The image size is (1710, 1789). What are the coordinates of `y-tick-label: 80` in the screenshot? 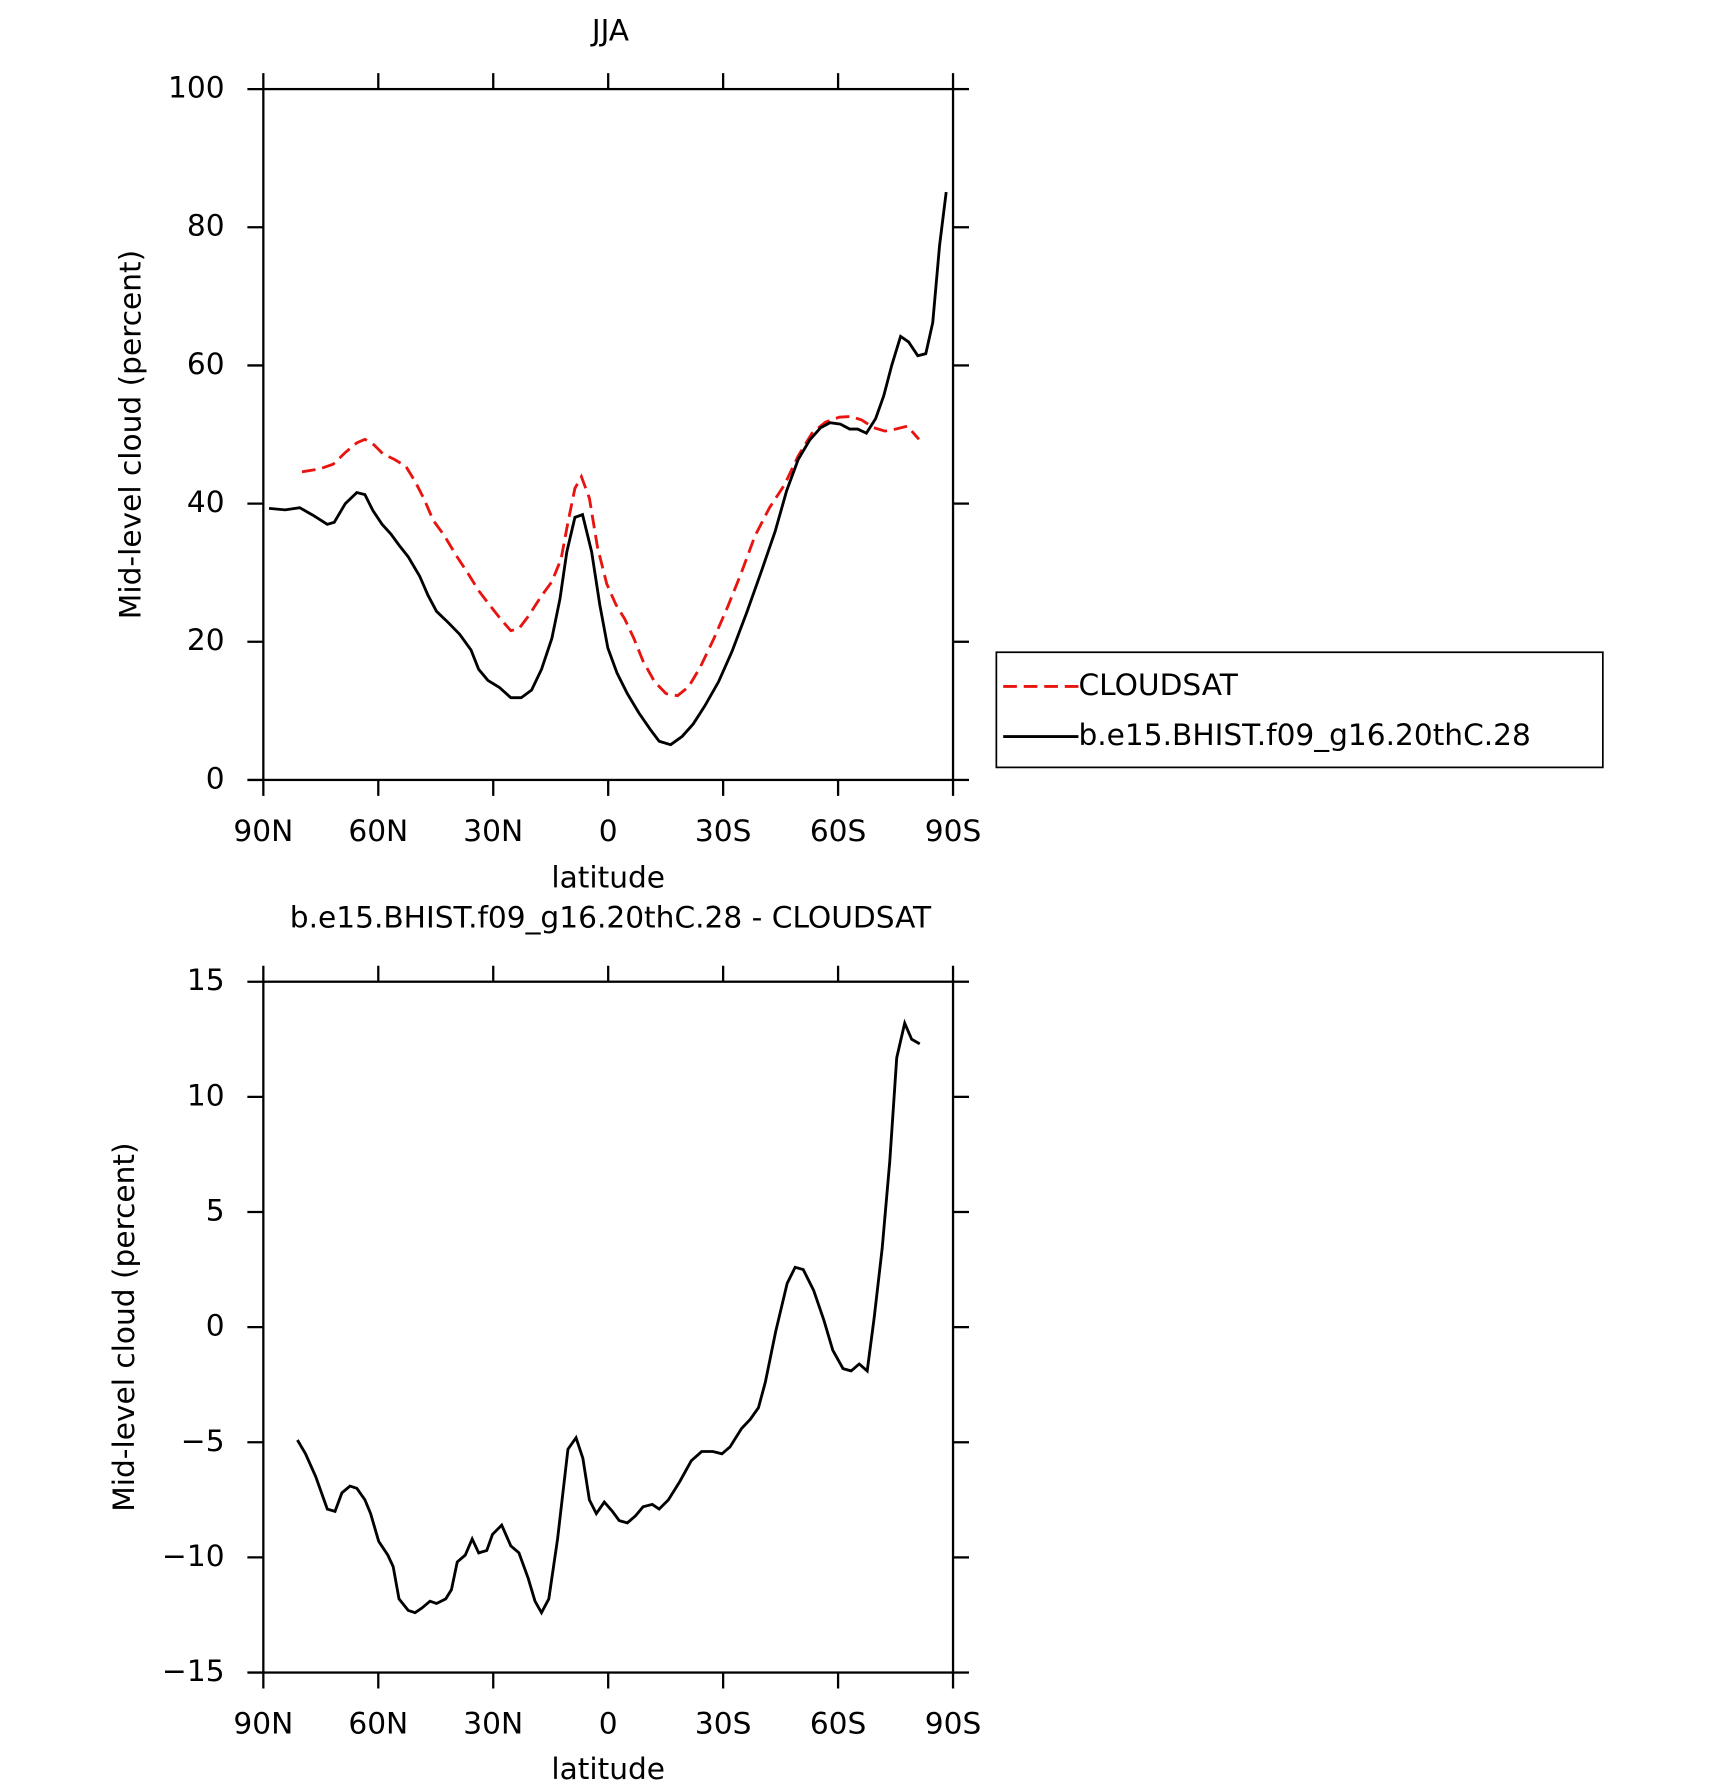 It's located at (206, 225).